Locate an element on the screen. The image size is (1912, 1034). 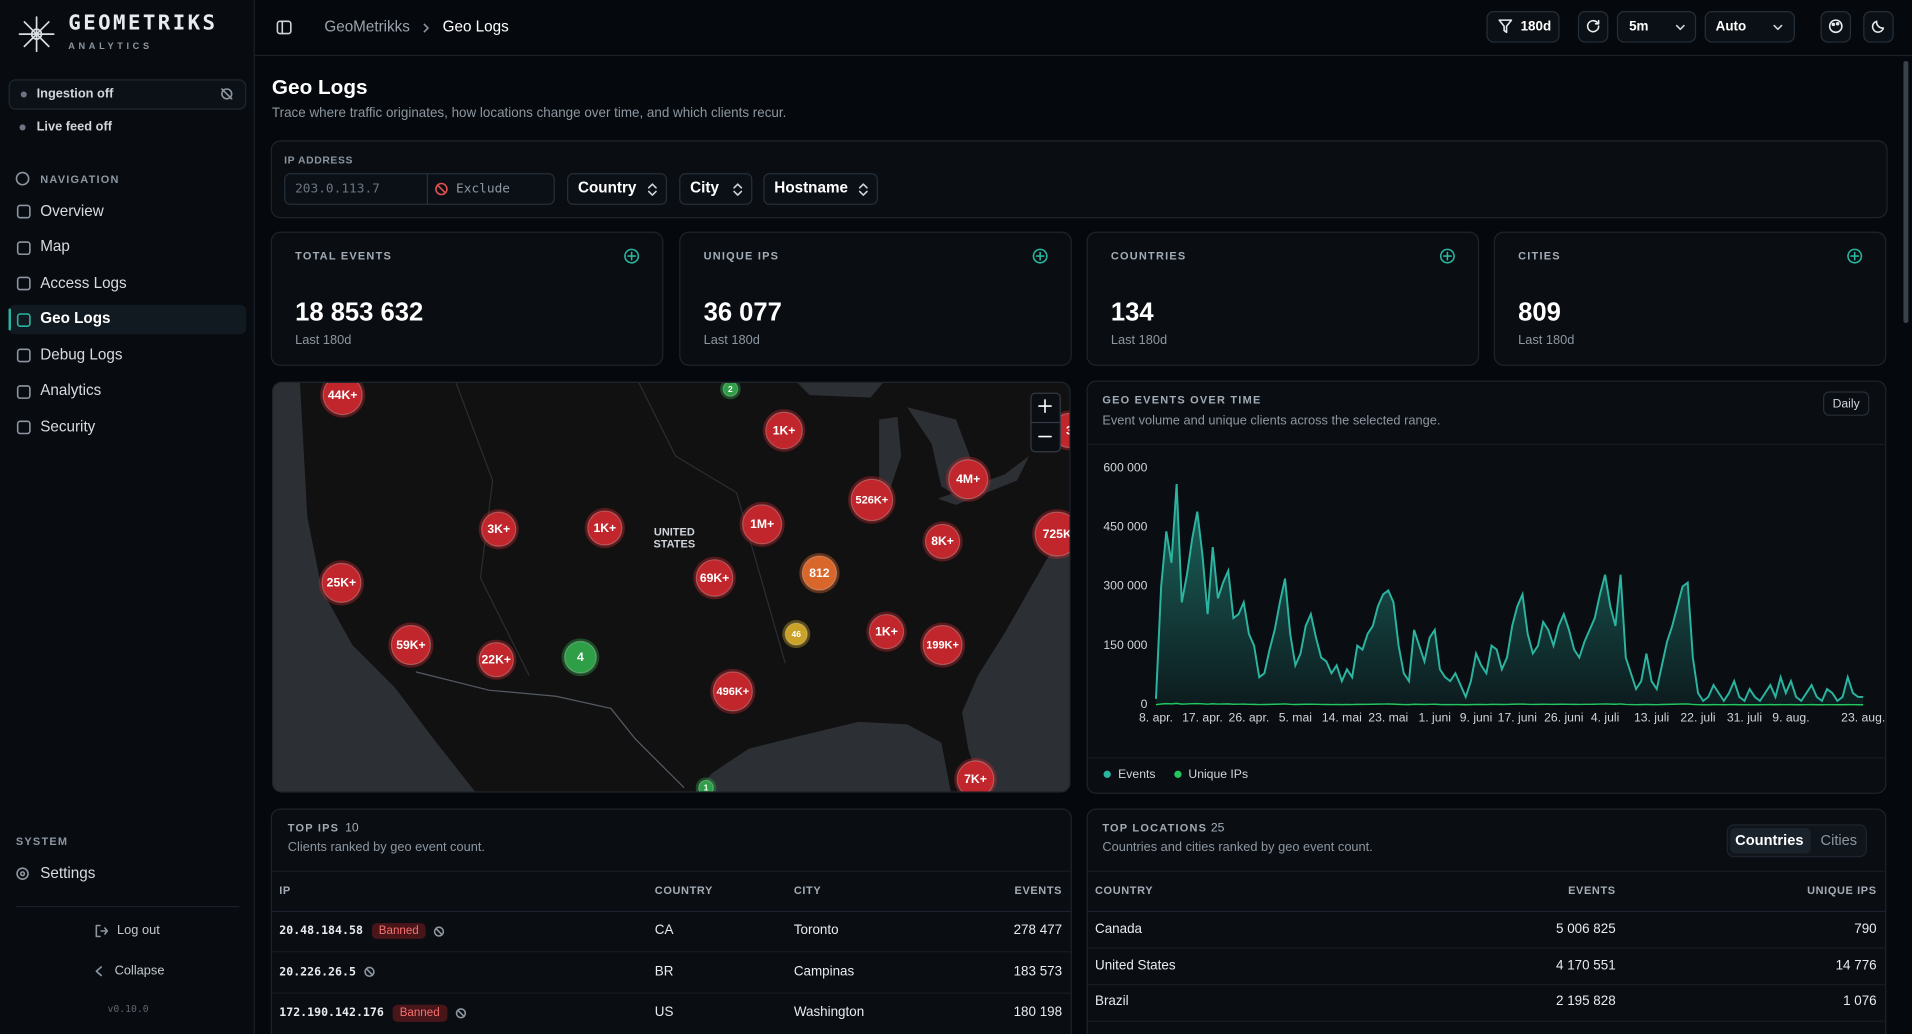
map-cluster: 496K+ is located at coordinates (733, 691).